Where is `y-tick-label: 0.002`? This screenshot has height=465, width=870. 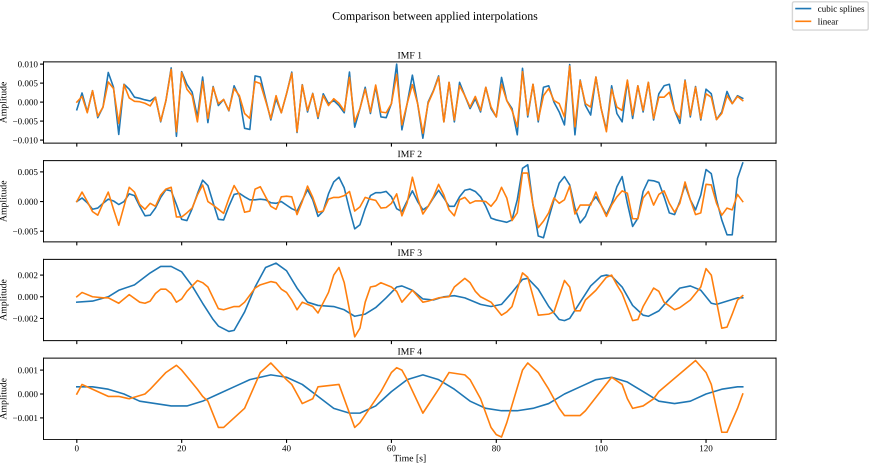
y-tick-label: 0.002 is located at coordinates (28, 275).